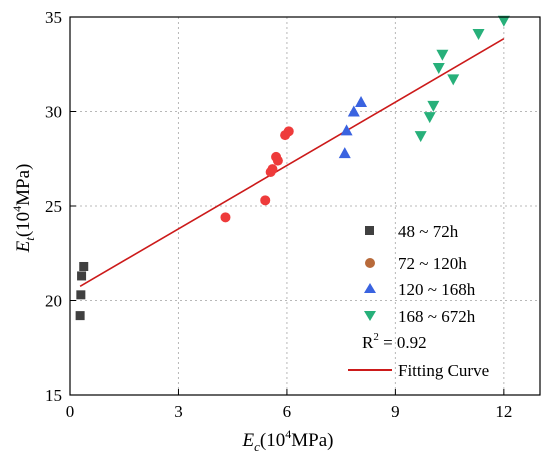 This screenshot has width=550, height=463. What do you see at coordinates (288, 440) in the screenshot?
I see `x-axis-title: Ec(104MPa)` at bounding box center [288, 440].